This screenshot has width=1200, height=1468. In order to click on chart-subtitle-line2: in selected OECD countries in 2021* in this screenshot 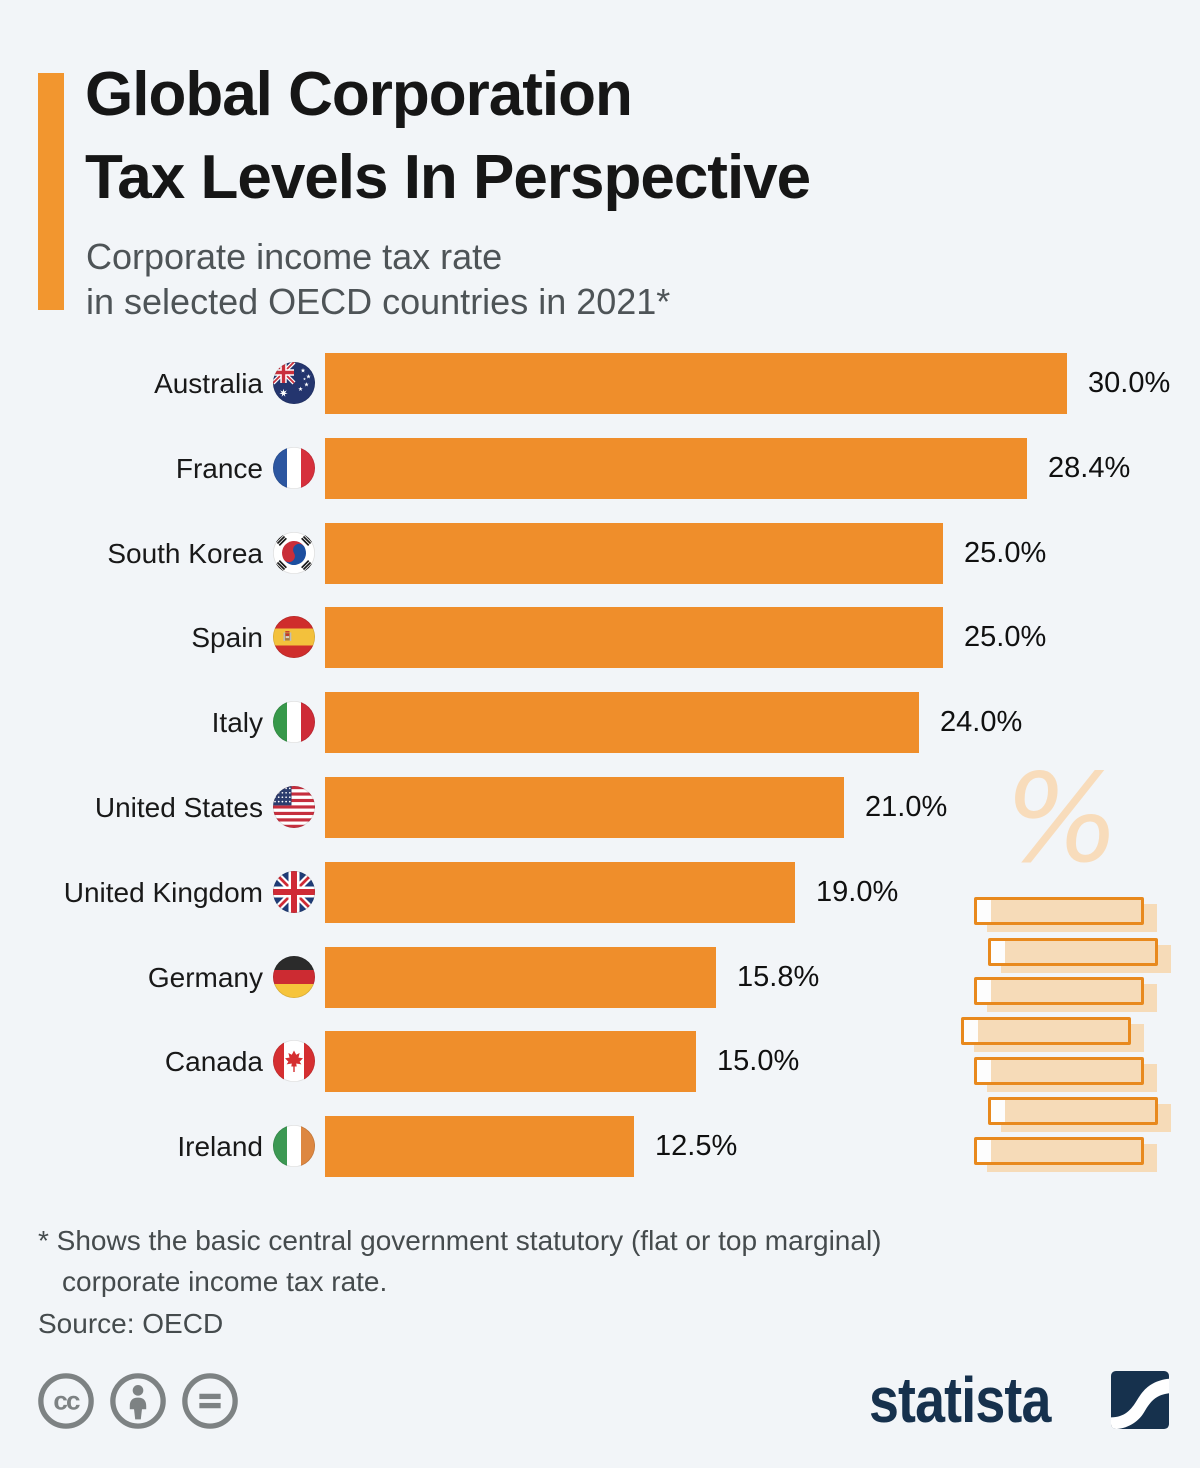, I will do `click(378, 301)`.